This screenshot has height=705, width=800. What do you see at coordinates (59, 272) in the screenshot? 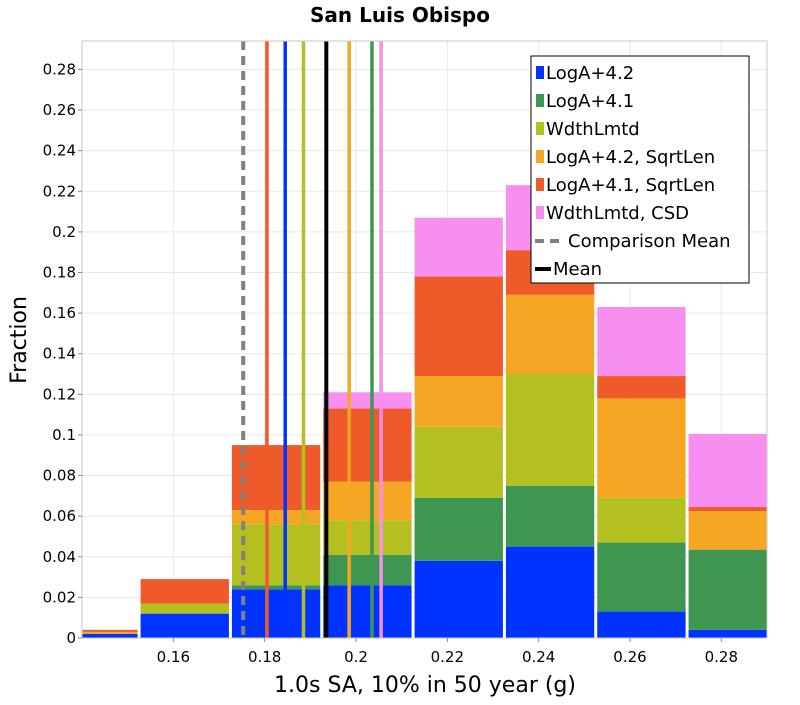
I see `y-tick-label: 0.18` at bounding box center [59, 272].